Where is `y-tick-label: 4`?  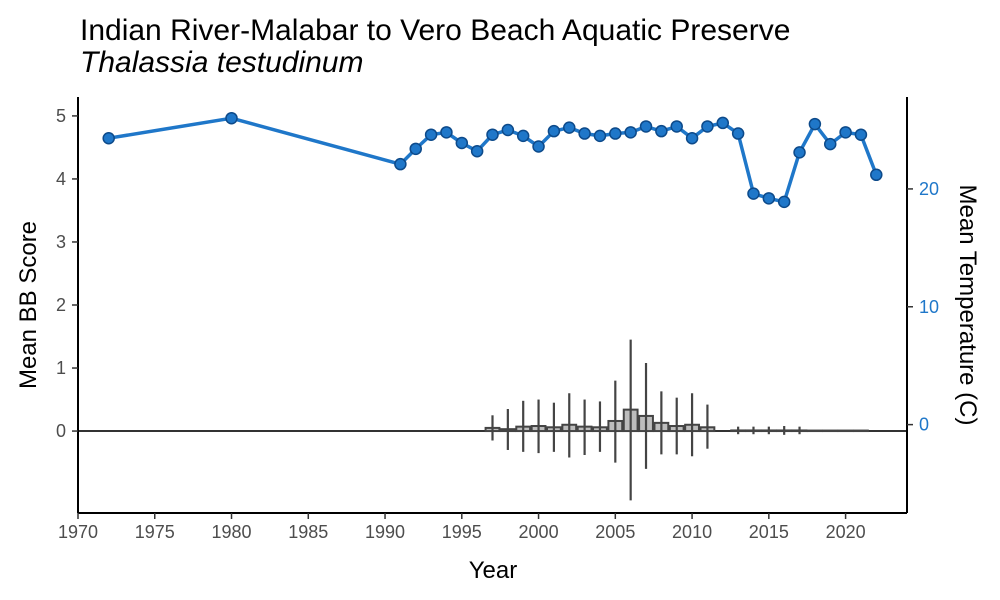
y-tick-label: 4 is located at coordinates (61, 179).